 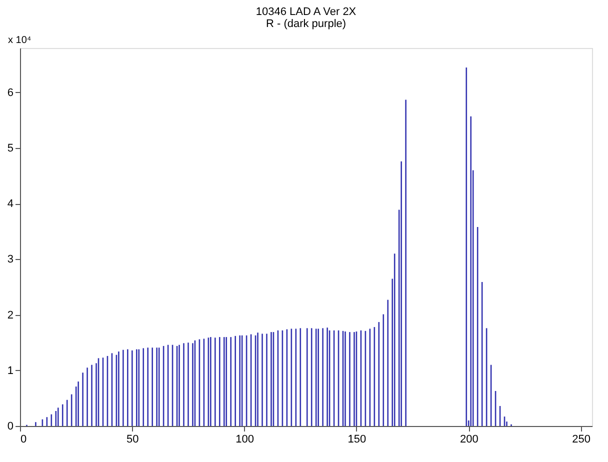 What do you see at coordinates (10, 92) in the screenshot?
I see `y-tick-label: 6` at bounding box center [10, 92].